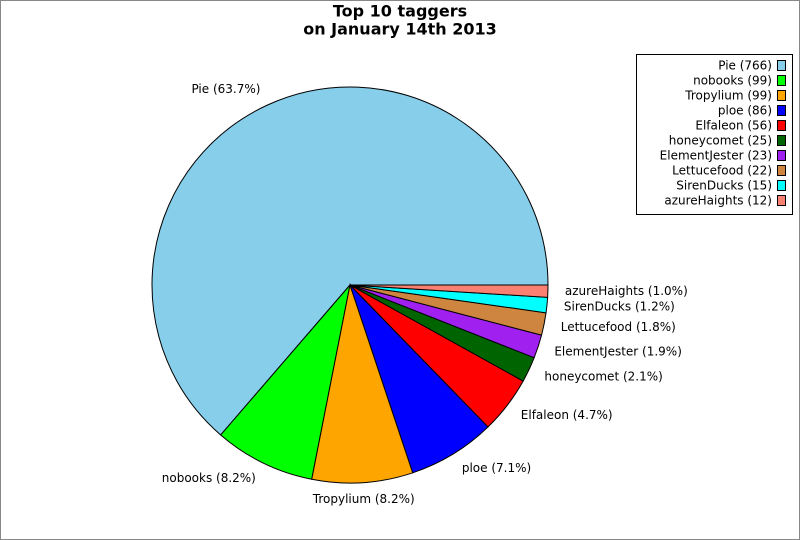  What do you see at coordinates (209, 478) in the screenshot?
I see `slice-label: nobooks (8.2%)` at bounding box center [209, 478].